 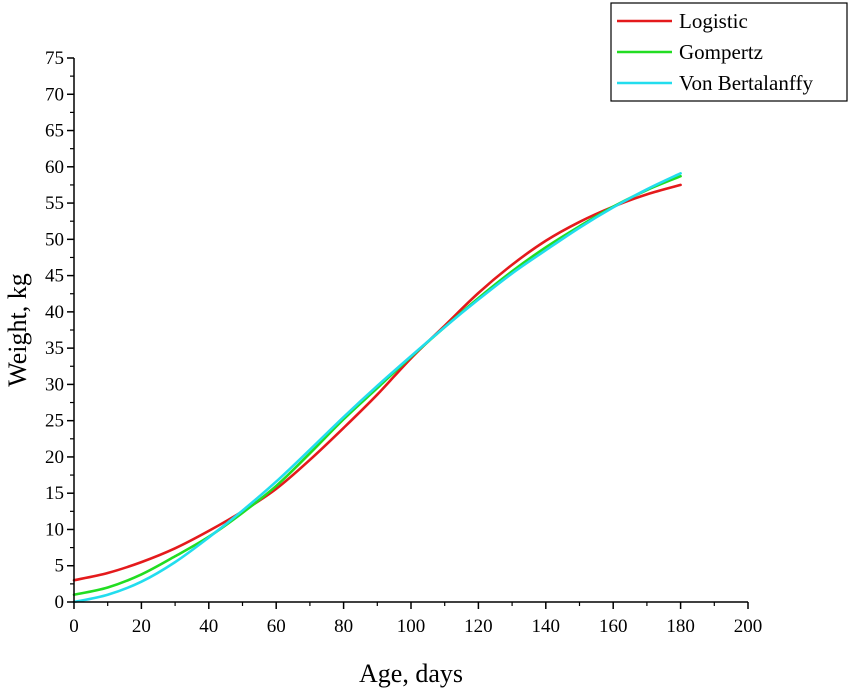 What do you see at coordinates (54, 348) in the screenshot?
I see `y-tick-label: 35` at bounding box center [54, 348].